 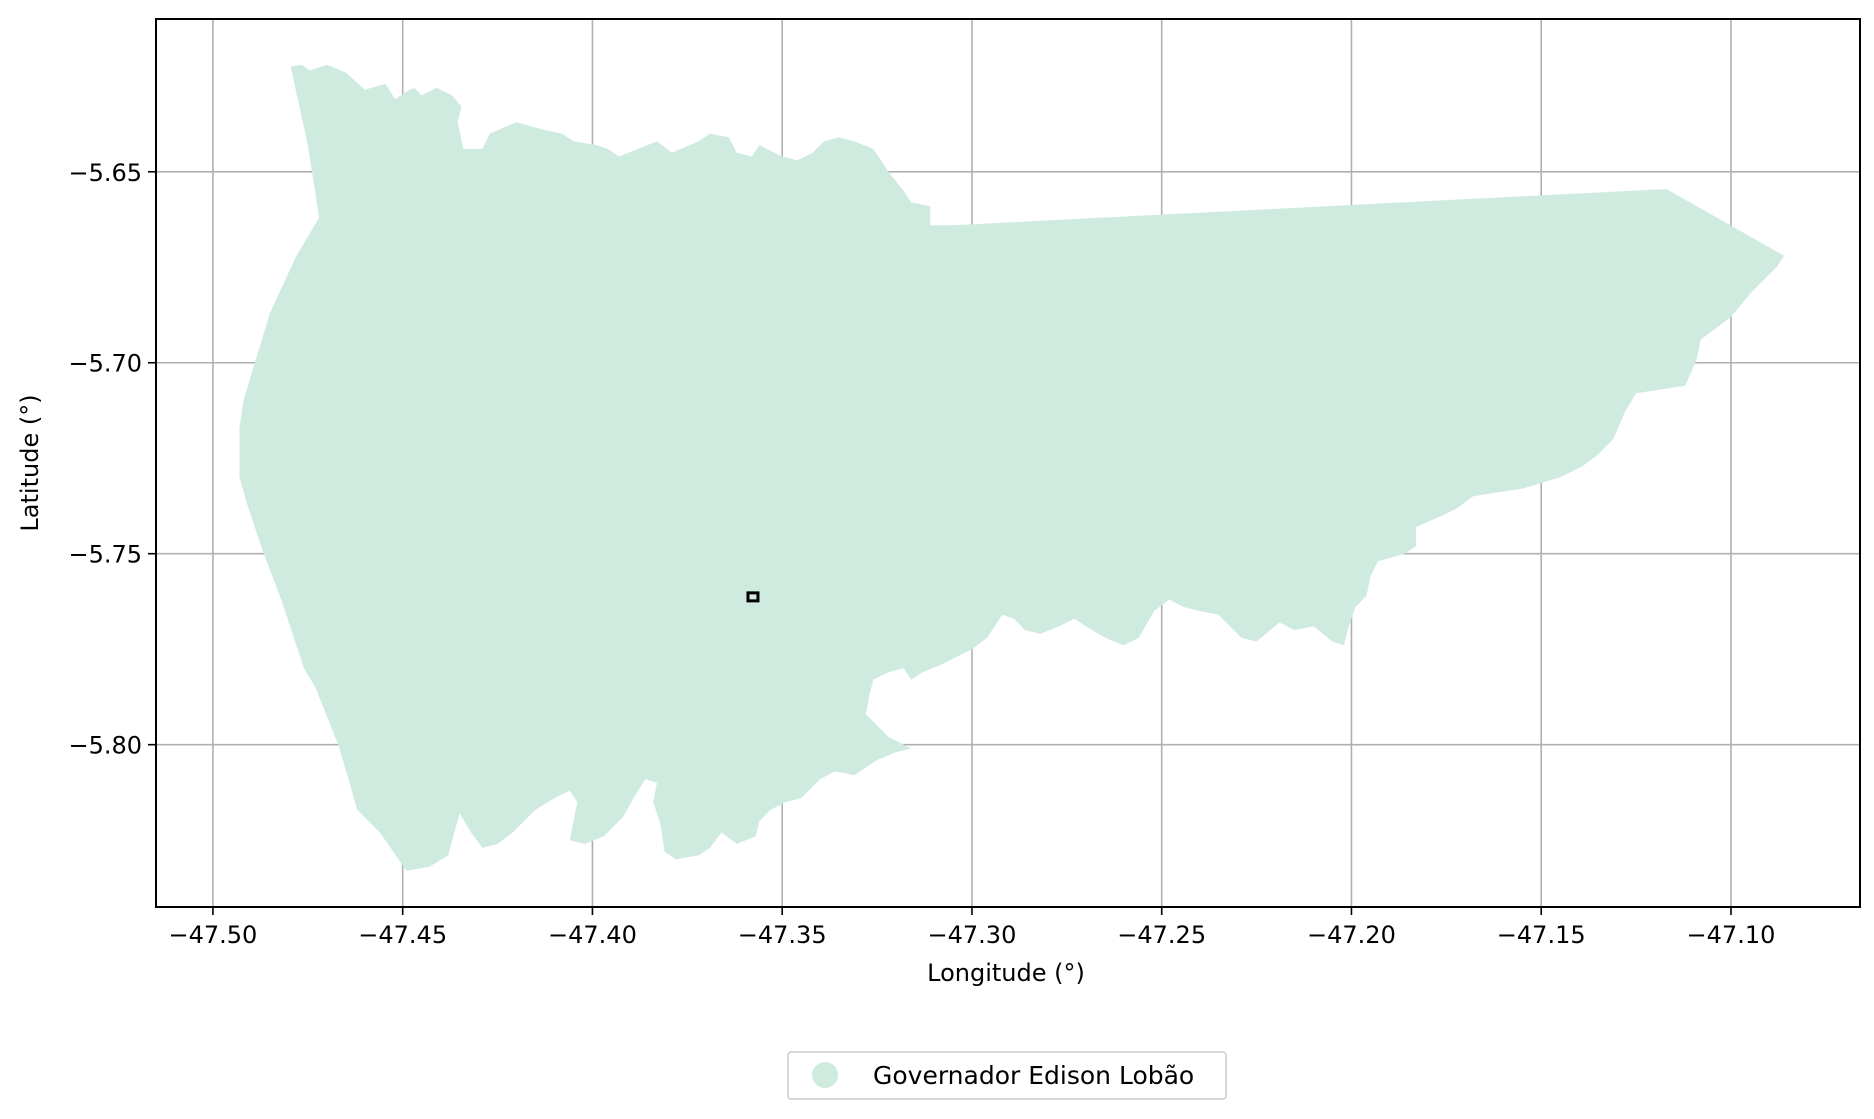 I want to click on y-tick-label: −5.80, so click(x=105, y=746).